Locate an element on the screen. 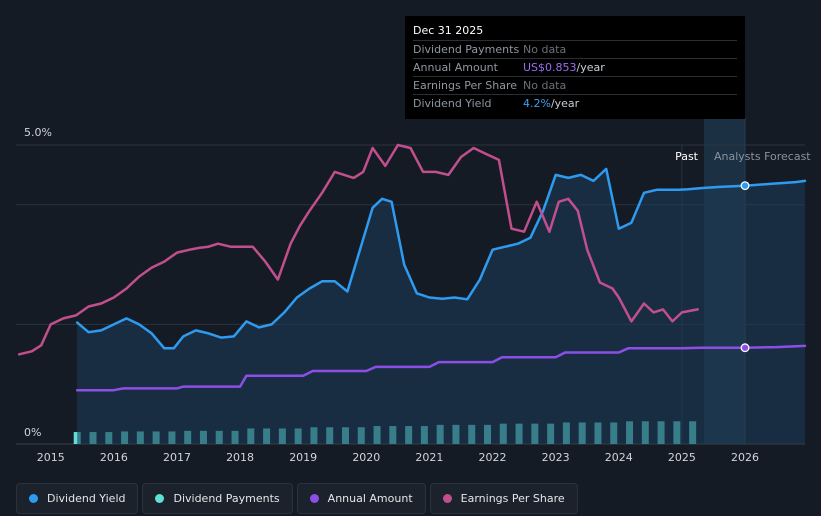 This screenshot has height=516, width=821. forecast-label: Analysts Forecast is located at coordinates (762, 156).